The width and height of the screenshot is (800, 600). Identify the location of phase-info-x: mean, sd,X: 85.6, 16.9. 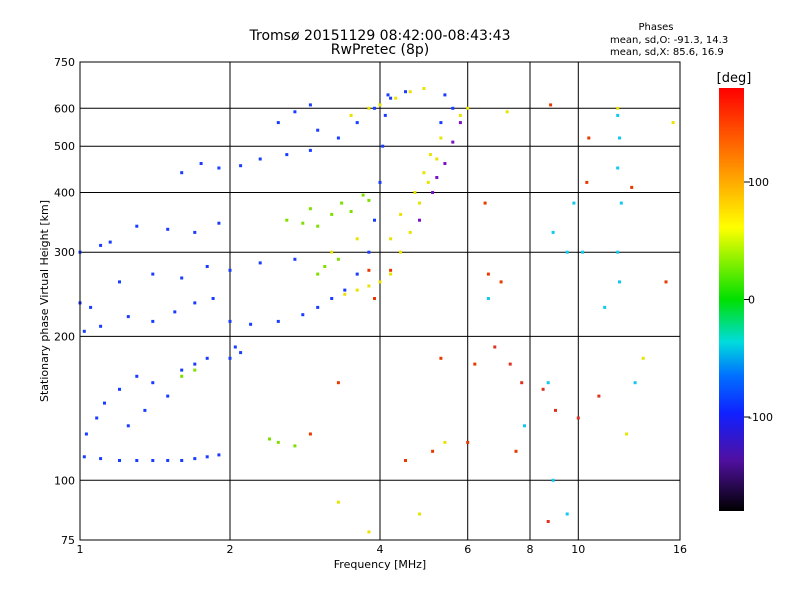
(667, 52).